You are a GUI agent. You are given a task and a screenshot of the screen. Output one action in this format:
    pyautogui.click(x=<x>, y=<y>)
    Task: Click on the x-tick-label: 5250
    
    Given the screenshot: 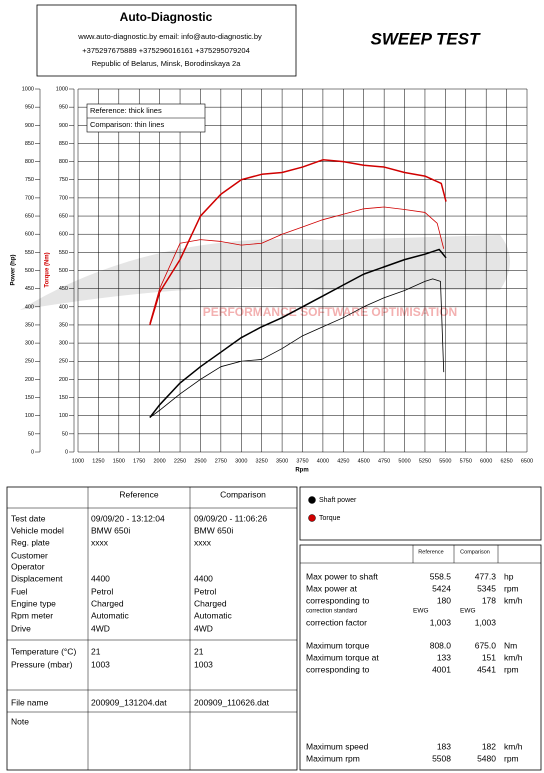 What is the action you would take?
    pyautogui.click(x=425, y=461)
    